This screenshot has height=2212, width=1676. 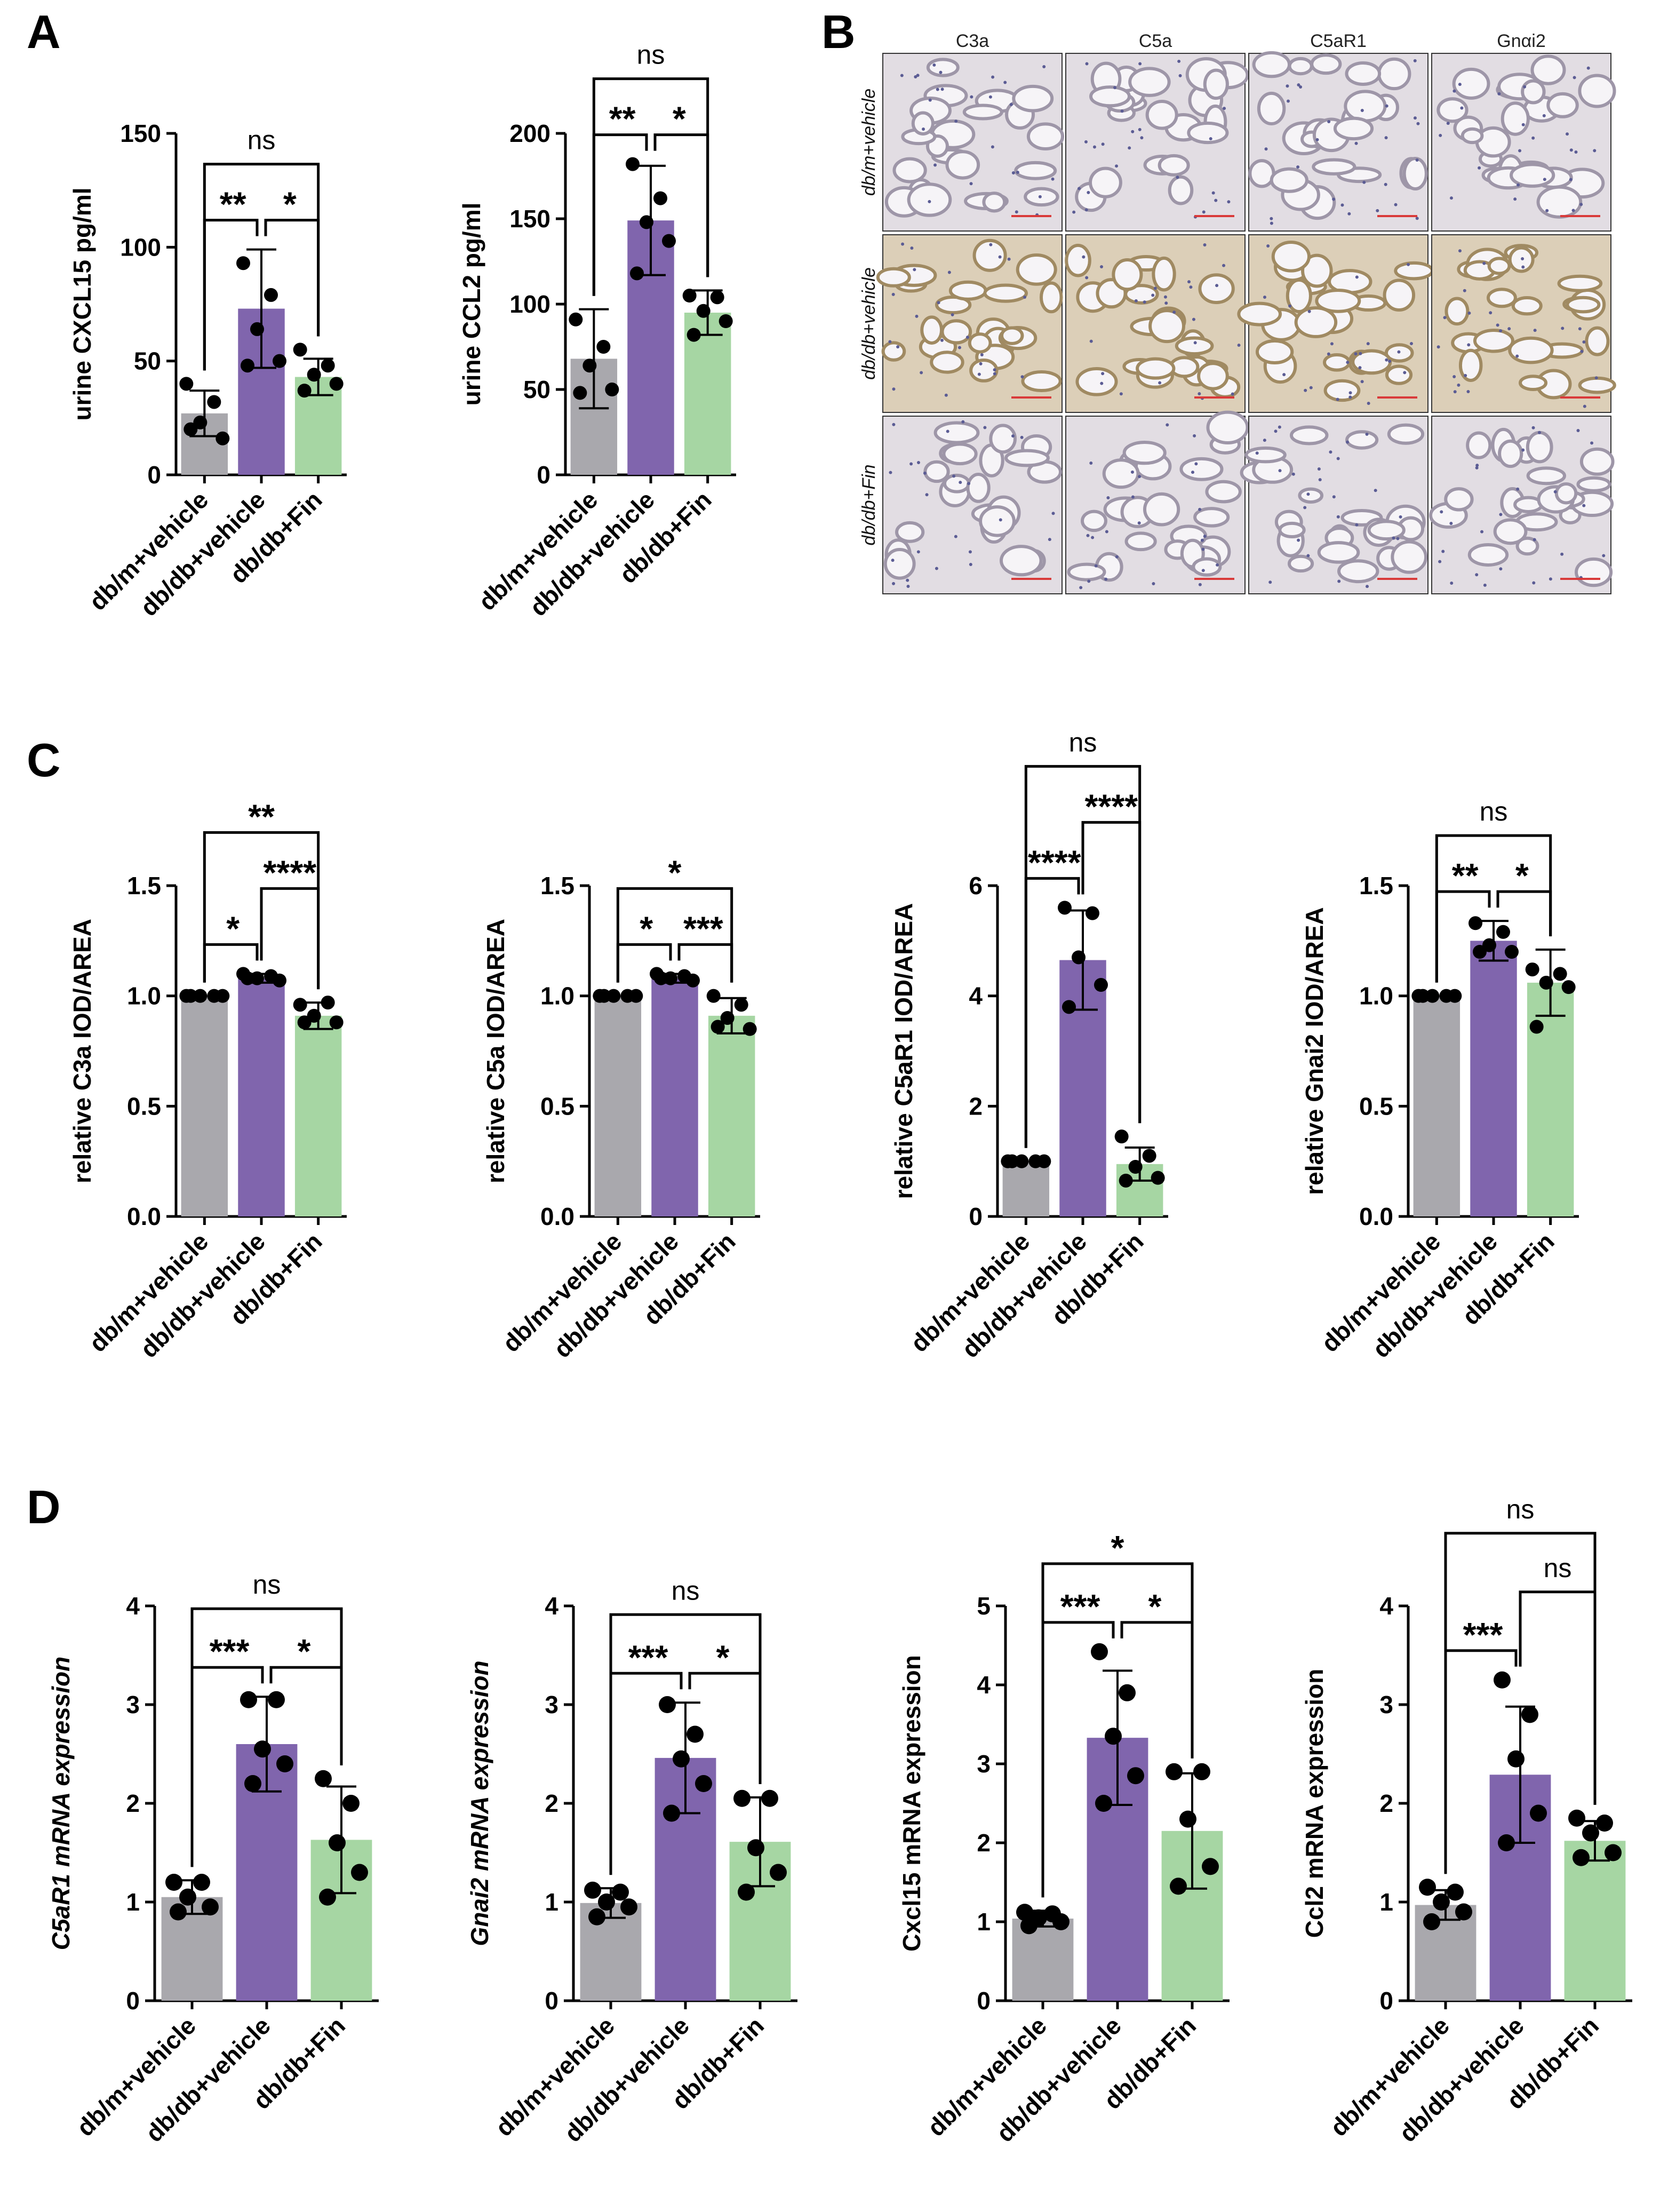 What do you see at coordinates (140, 133) in the screenshot?
I see `y-tick-label: 150` at bounding box center [140, 133].